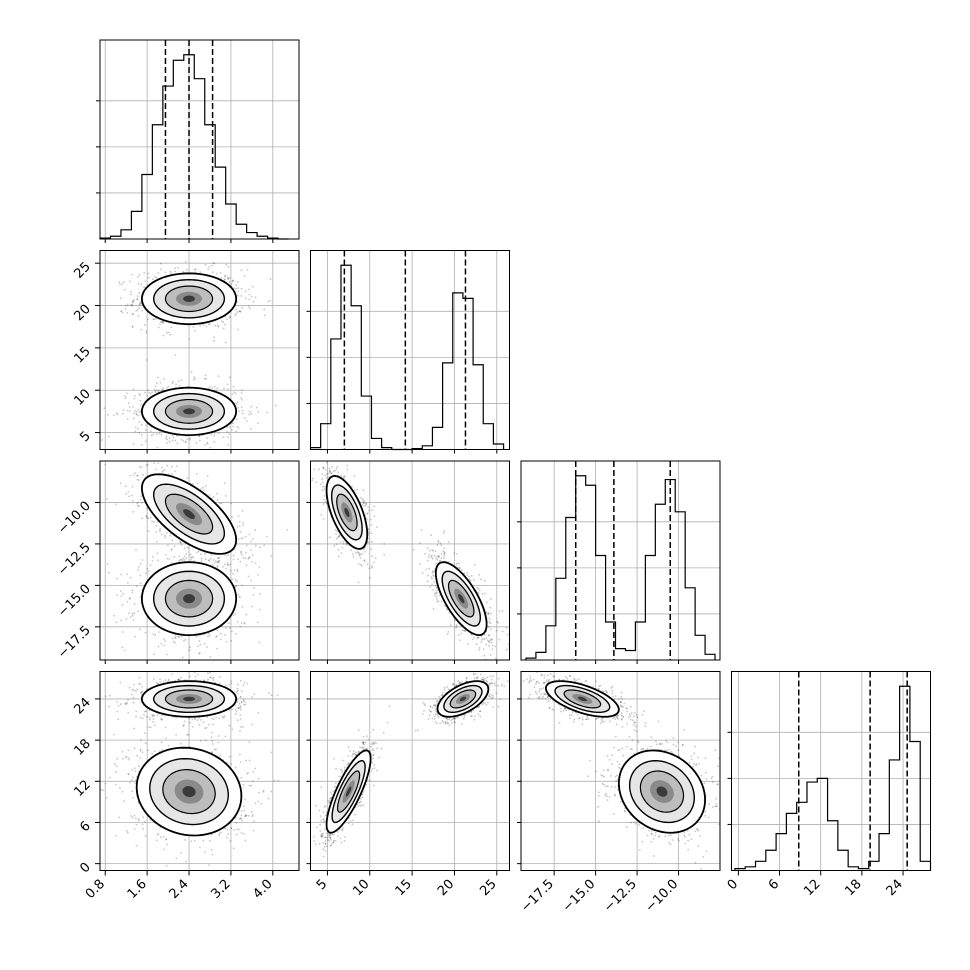 The width and height of the screenshot is (970, 970). I want to click on x-tick-label-0-4: 4.0, so click(262, 889).